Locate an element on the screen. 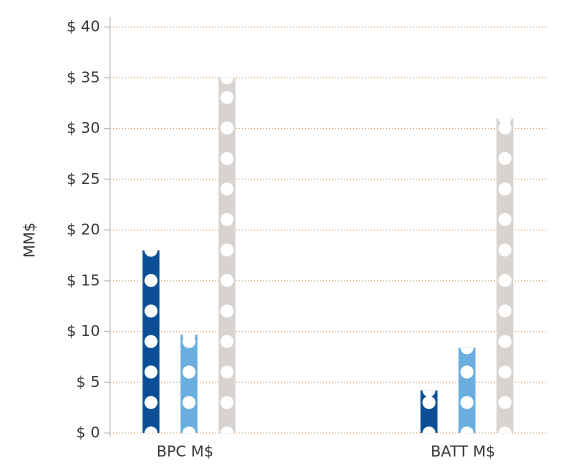 The height and width of the screenshot is (468, 568). y-axis-title: MM$ is located at coordinates (30, 239).